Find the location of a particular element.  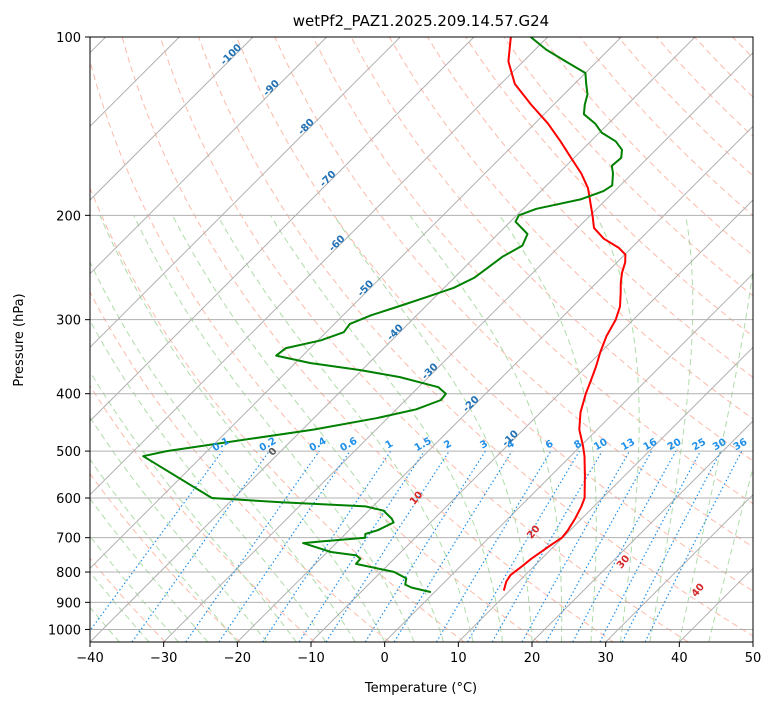

y-tick-label: 900 is located at coordinates (68, 603).